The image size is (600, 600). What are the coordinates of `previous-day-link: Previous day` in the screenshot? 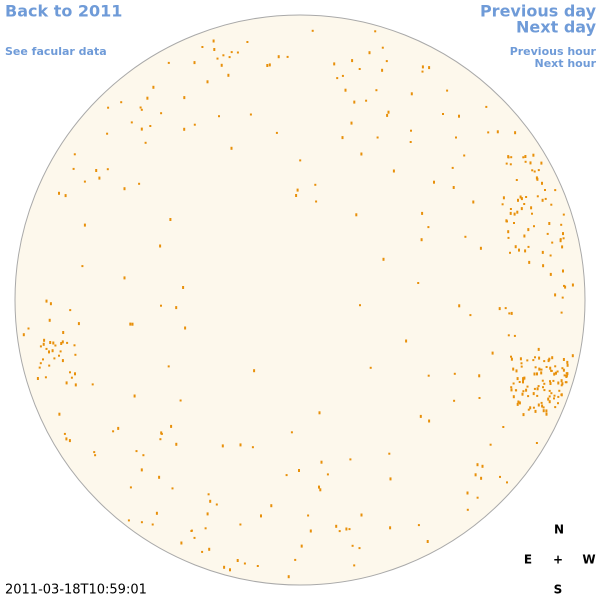 It's located at (538, 11).